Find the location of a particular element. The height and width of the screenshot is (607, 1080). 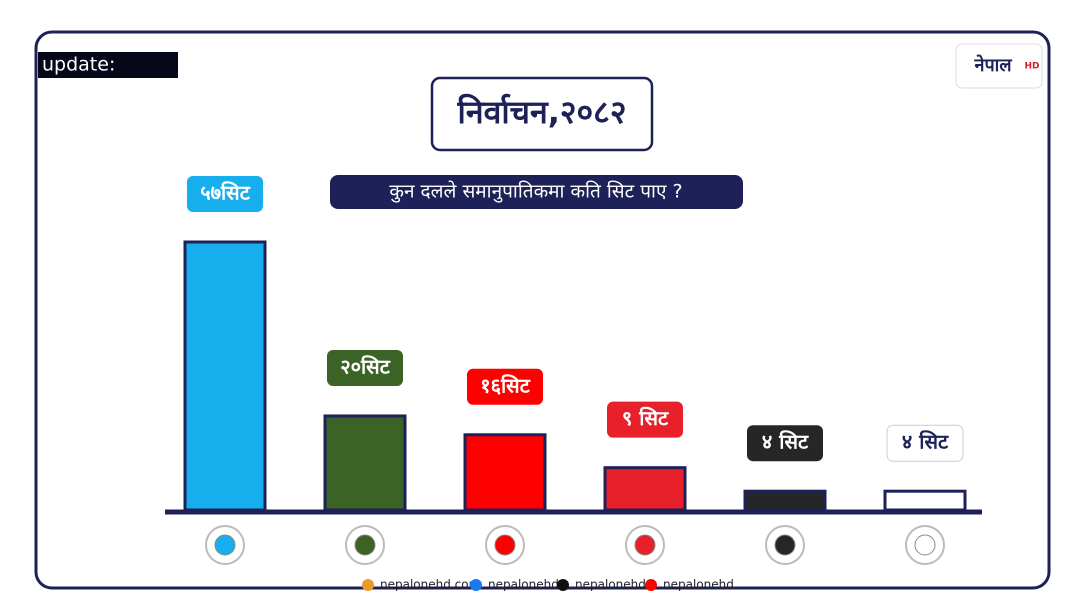

chart-subtitle: कुन दलले समानुपातिकमा कति सिट पाए ? is located at coordinates (535, 192).